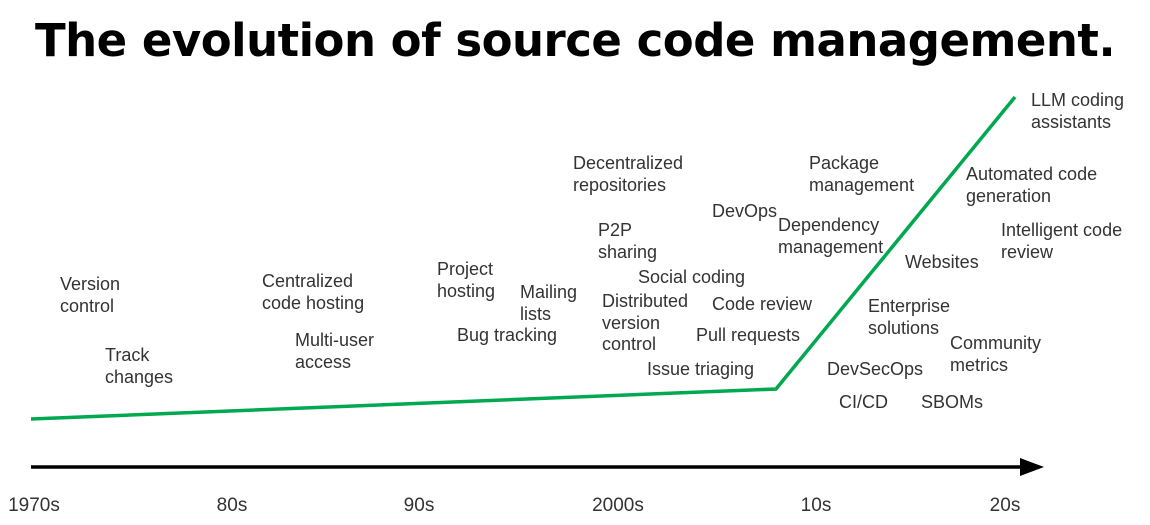 The image size is (1150, 525). I want to click on tick-label-20s: 20s, so click(1005, 505).